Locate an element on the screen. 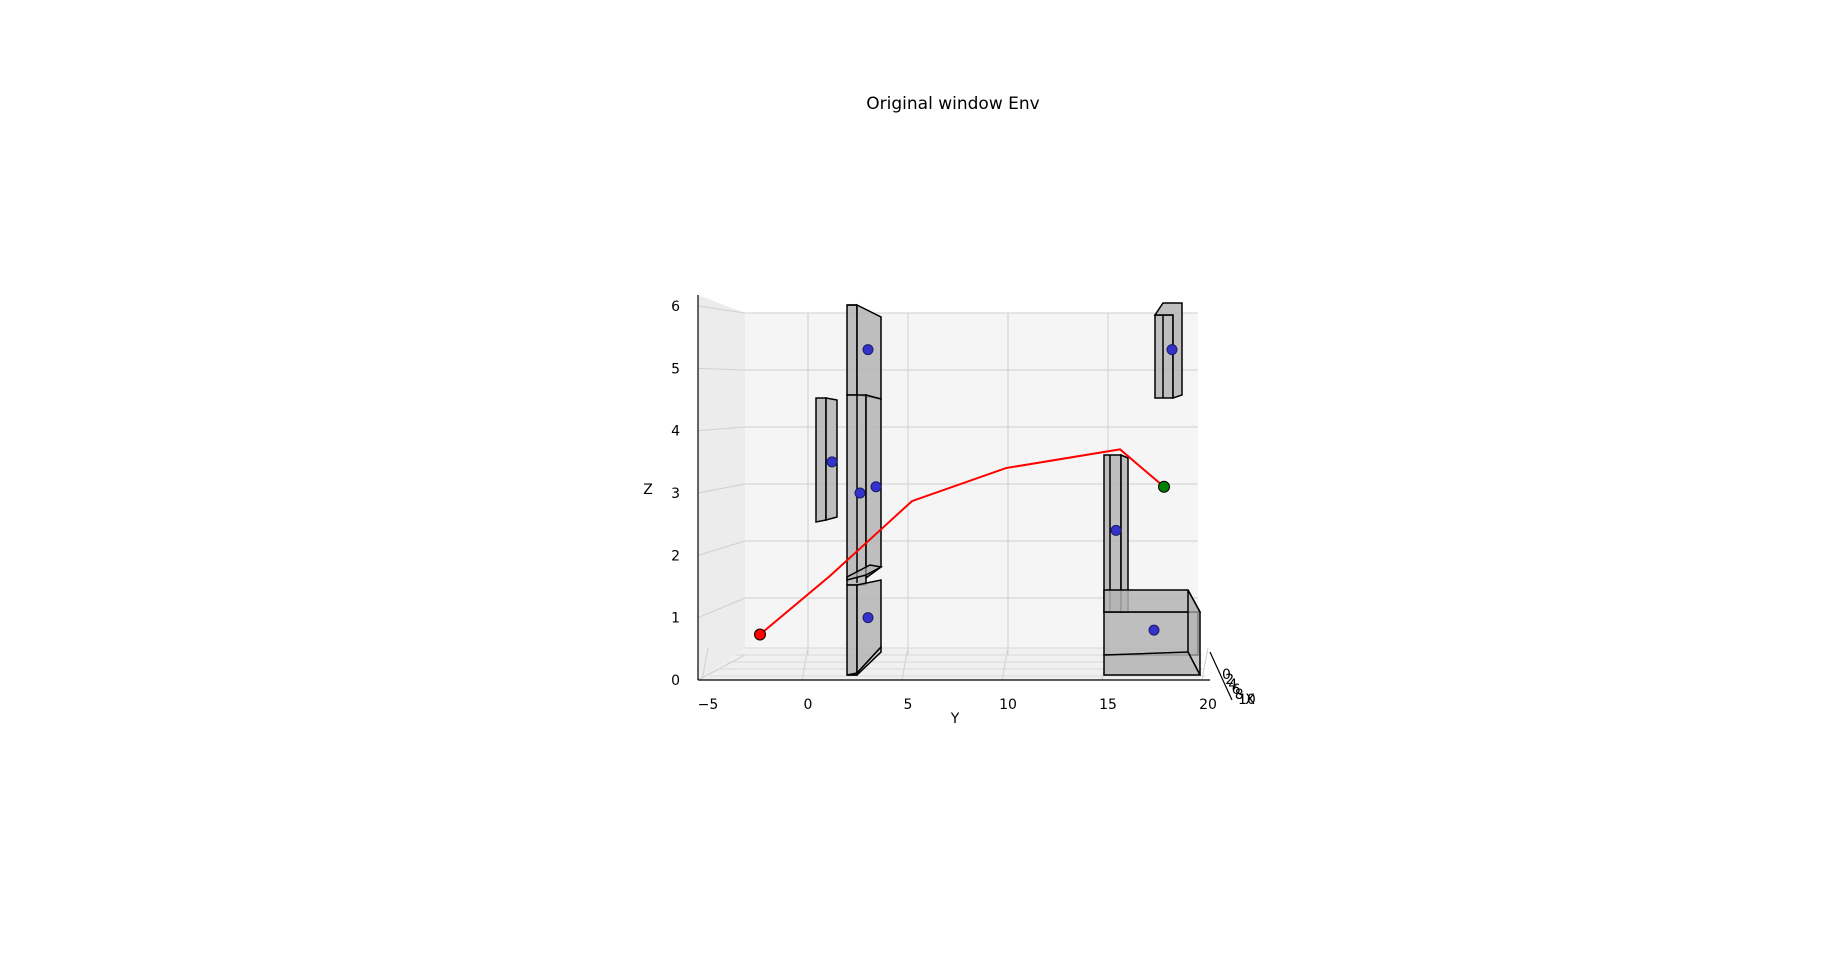 The image size is (1848, 974). start-point is located at coordinates (760, 634).